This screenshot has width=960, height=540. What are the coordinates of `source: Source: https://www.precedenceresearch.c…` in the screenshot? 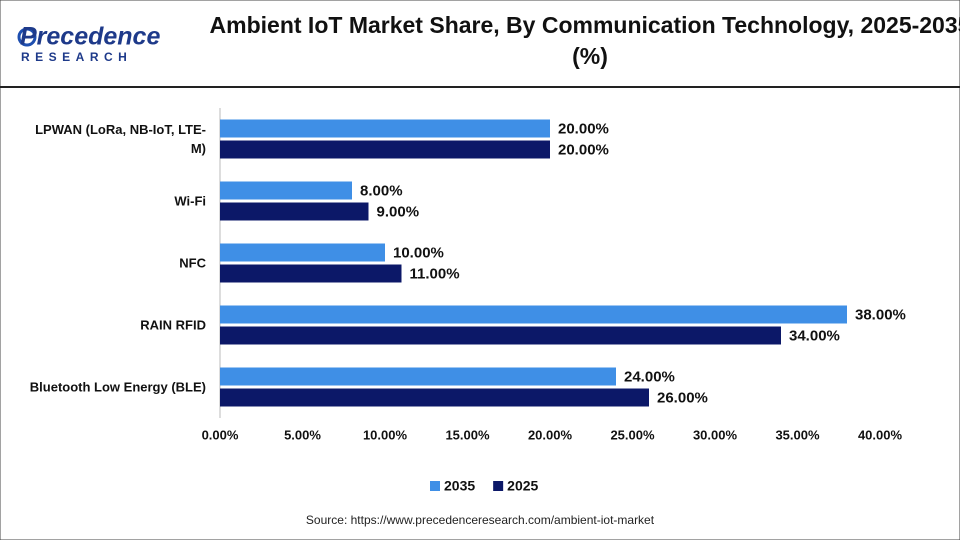 It's located at (480, 520).